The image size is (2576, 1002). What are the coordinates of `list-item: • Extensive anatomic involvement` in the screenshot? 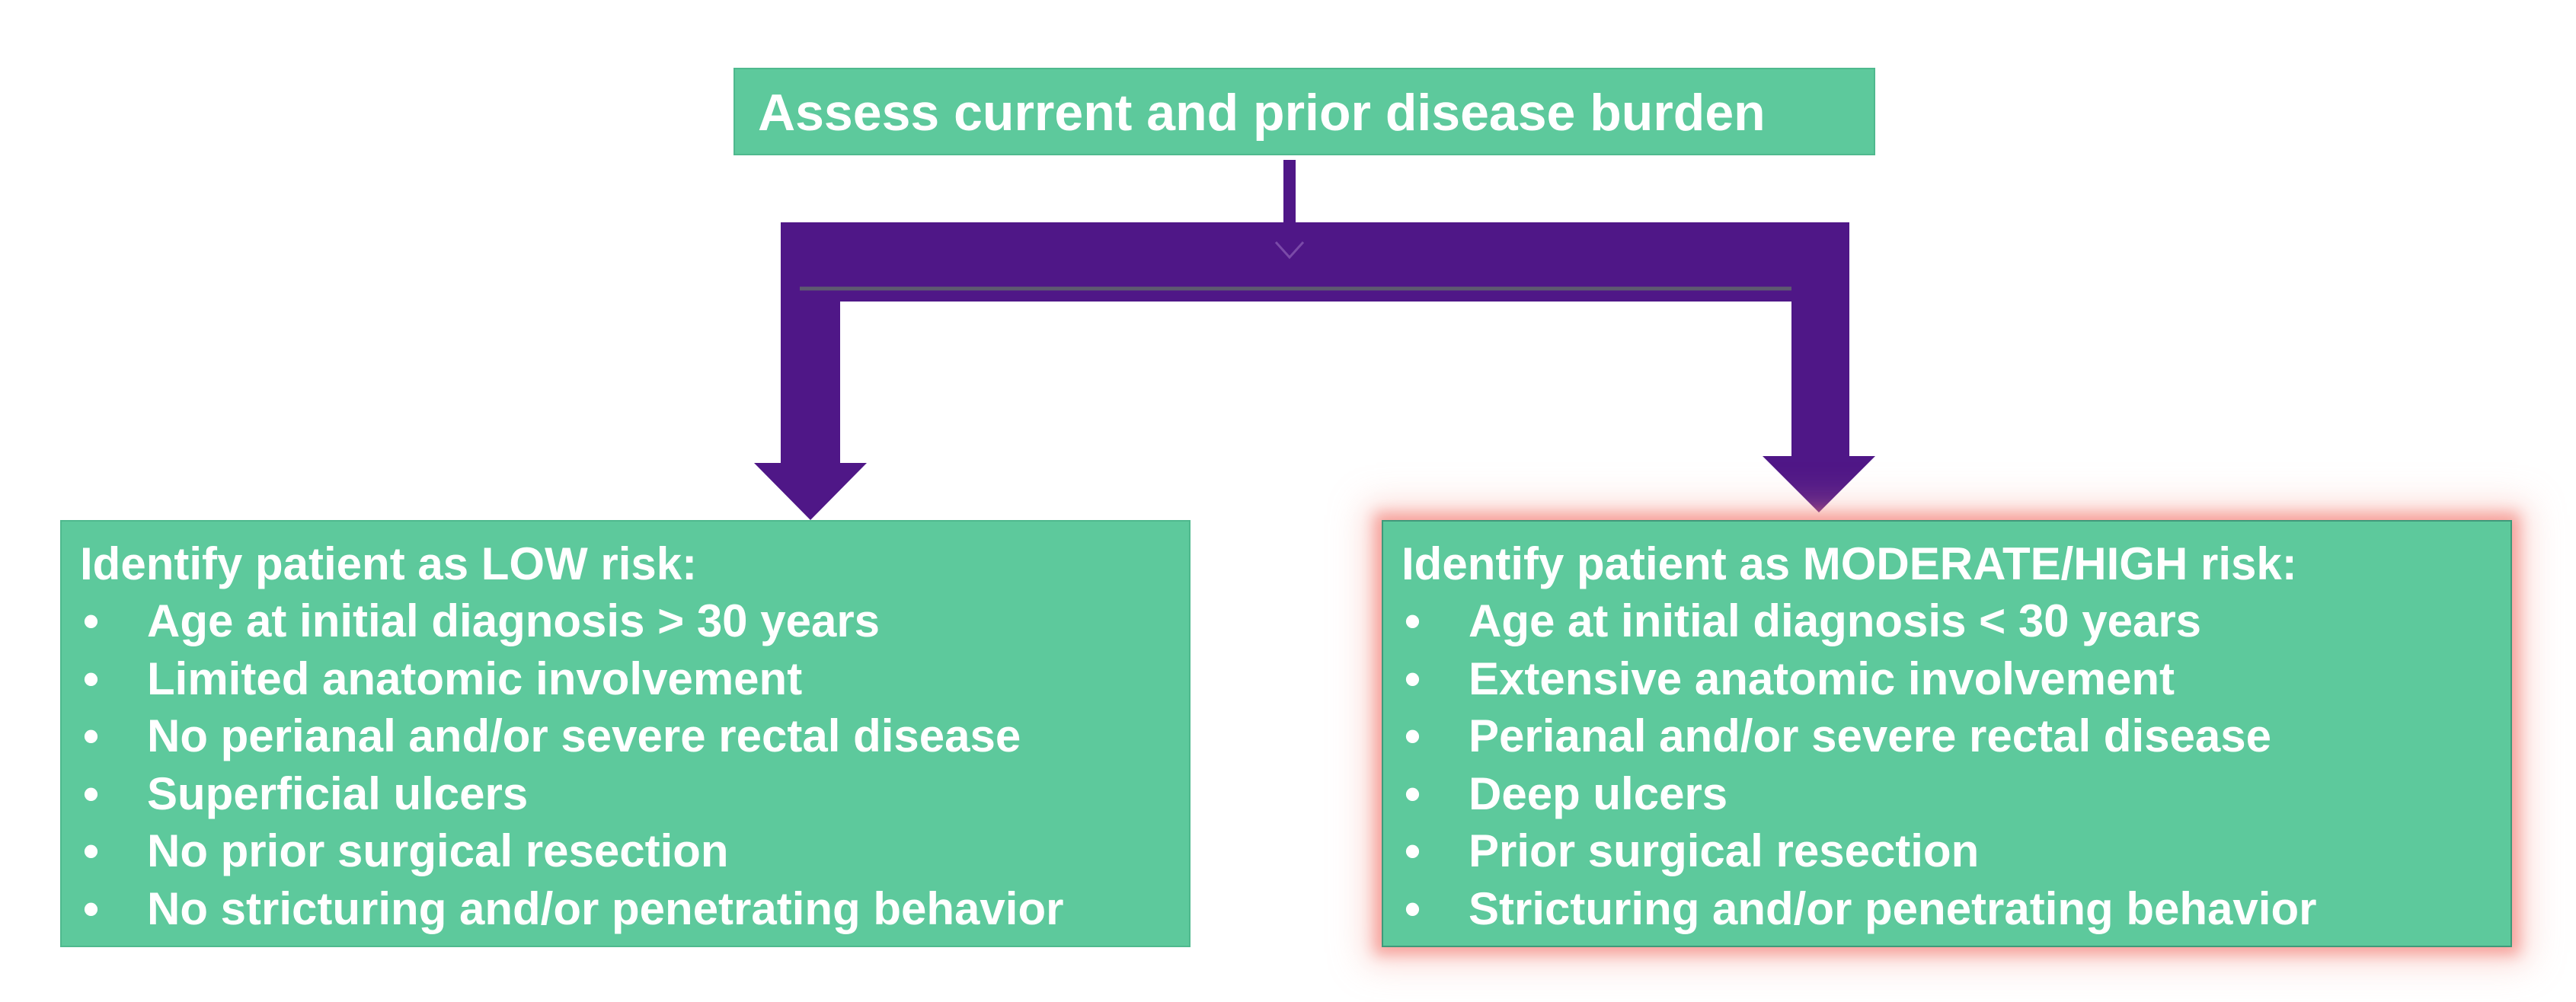 It's located at (1956, 679).